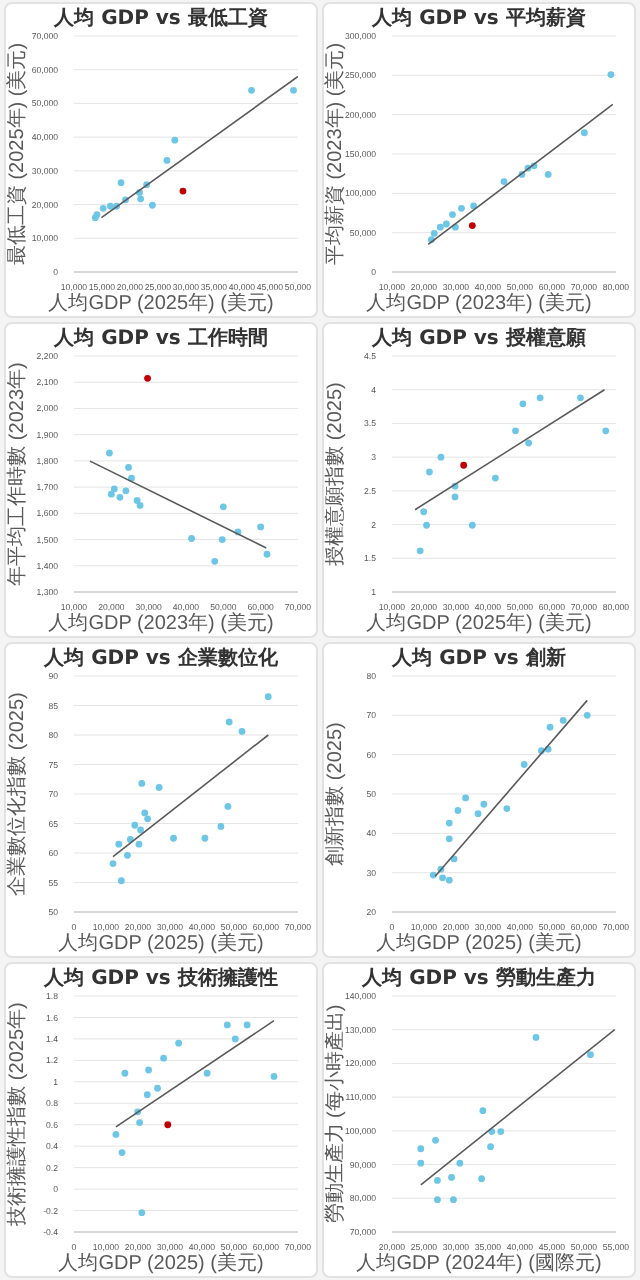  I want to click on chart-title: 人均 GDP vs 企業數位化, so click(160, 658).